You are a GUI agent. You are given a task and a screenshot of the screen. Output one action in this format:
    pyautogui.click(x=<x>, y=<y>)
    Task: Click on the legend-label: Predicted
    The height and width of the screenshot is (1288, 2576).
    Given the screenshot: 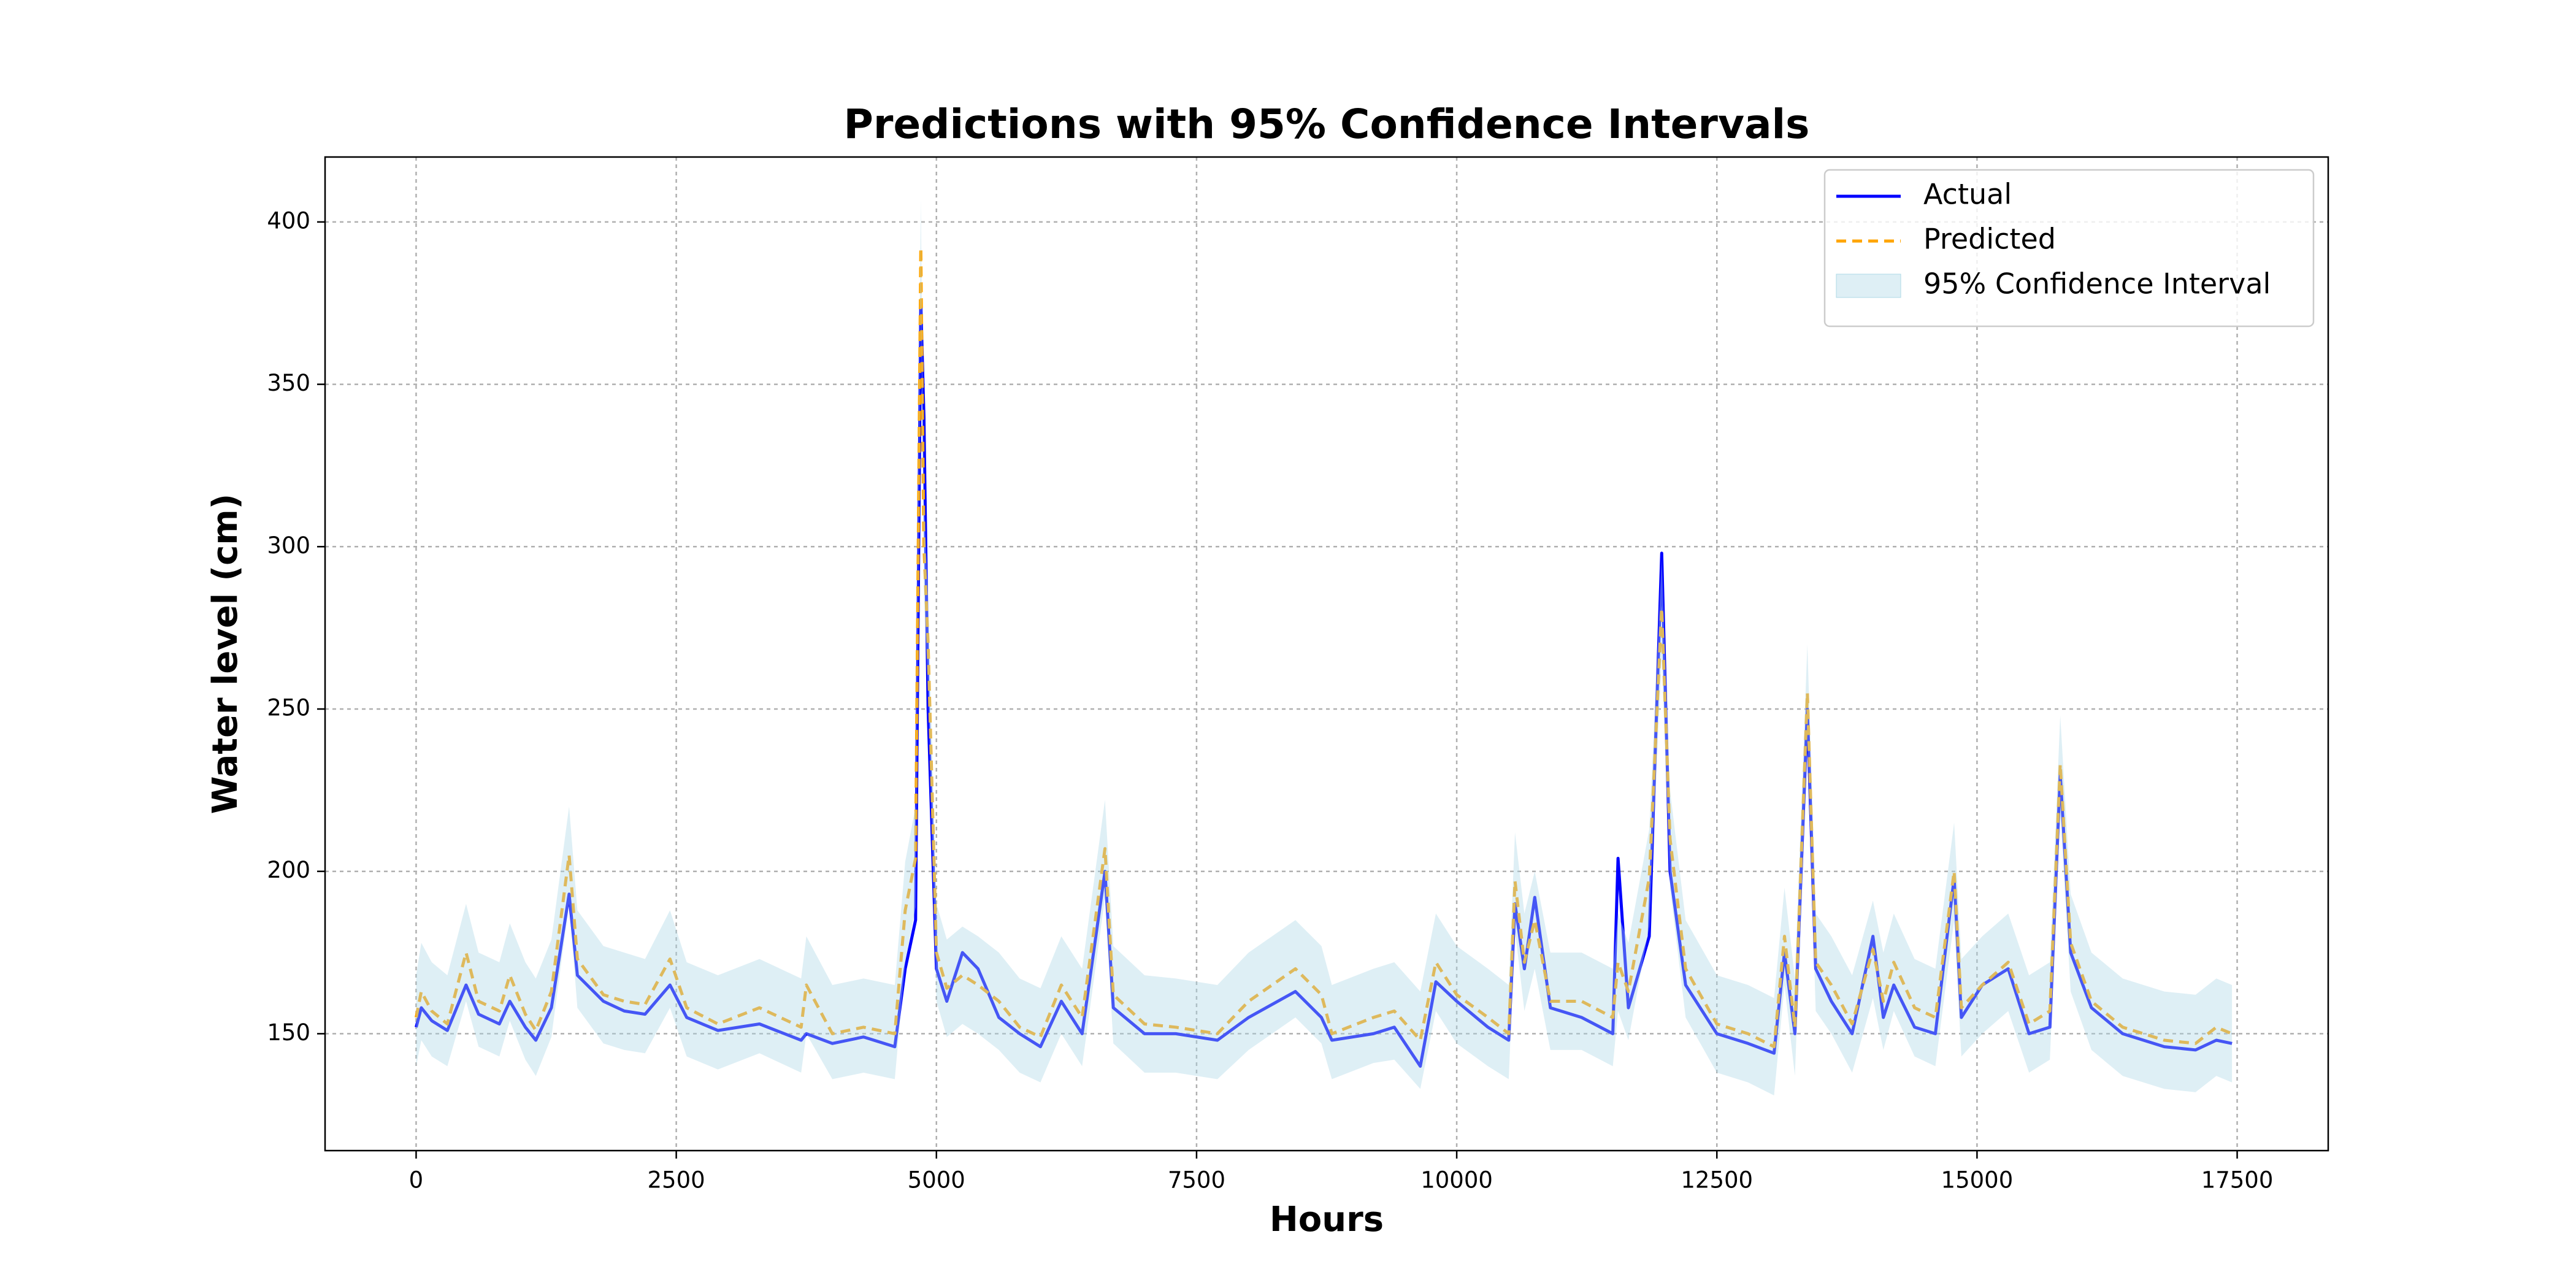 What is the action you would take?
    pyautogui.click(x=1989, y=239)
    